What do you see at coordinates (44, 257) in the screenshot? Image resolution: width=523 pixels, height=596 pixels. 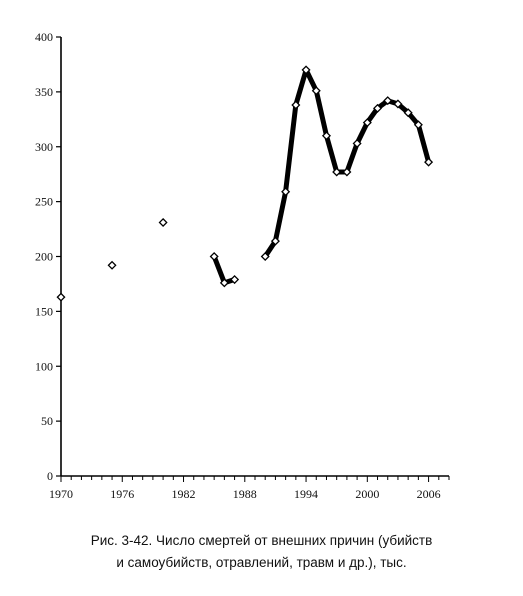 I see `y-tick-label: 200` at bounding box center [44, 257].